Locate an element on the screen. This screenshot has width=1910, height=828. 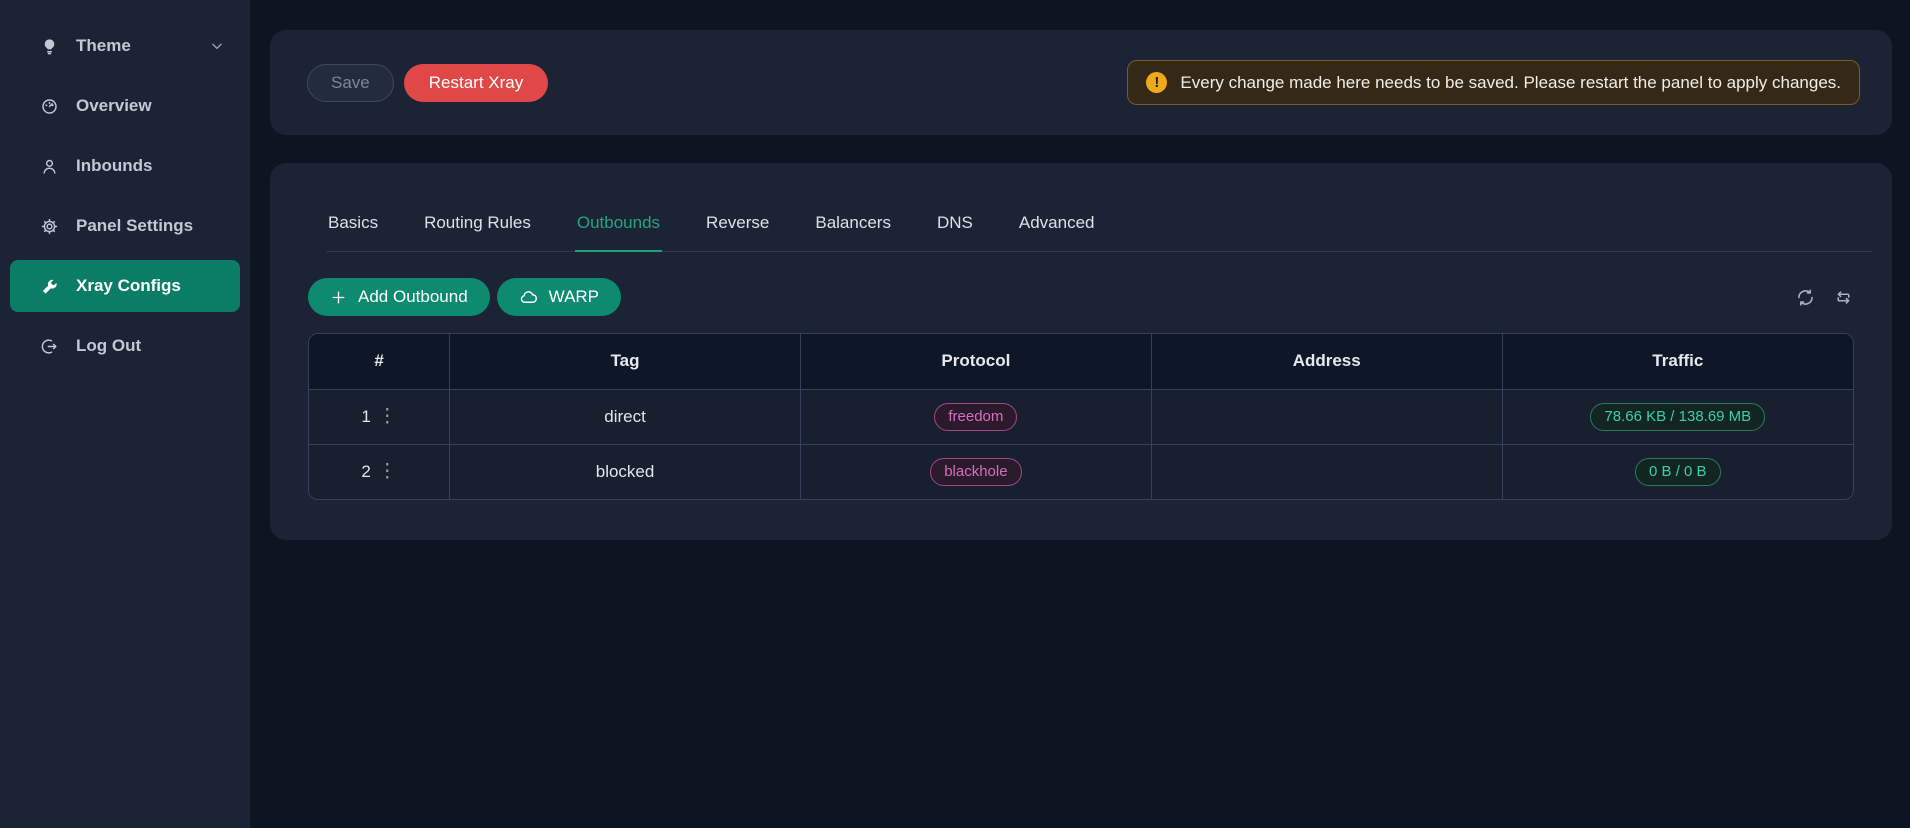
tab-balancers: Balancers is located at coordinates (853, 222).